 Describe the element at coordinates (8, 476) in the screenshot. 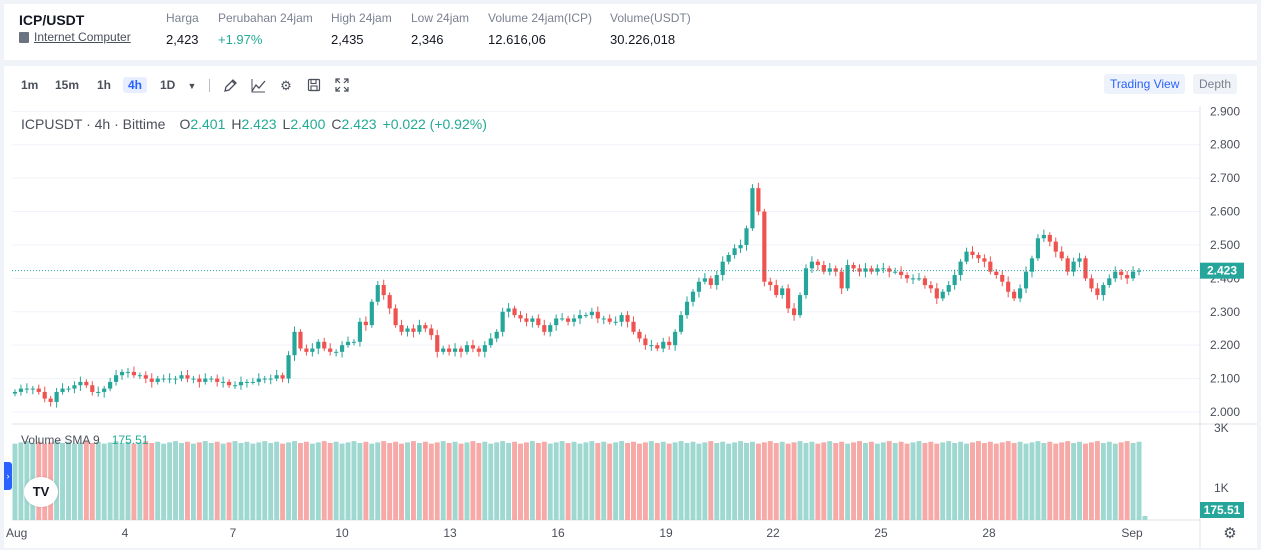

I see `chevron-right-icon: ›` at that location.